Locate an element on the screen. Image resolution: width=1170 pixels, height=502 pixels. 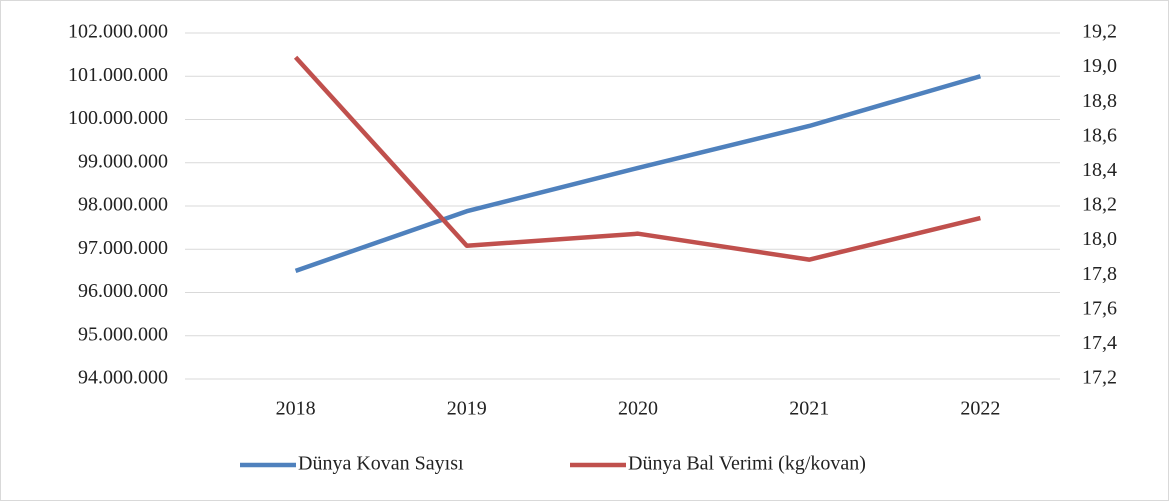
y-tick-label: 99.000.000 is located at coordinates (123, 161).